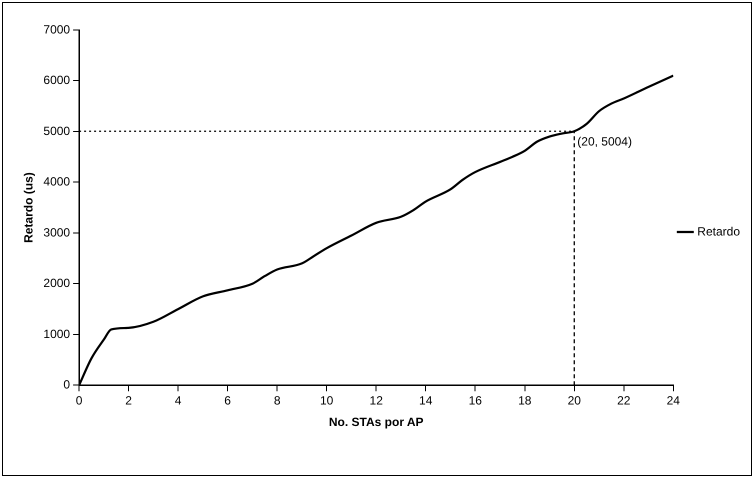 This screenshot has height=478, width=754. I want to click on y-tick-label: 2000, so click(56, 283).